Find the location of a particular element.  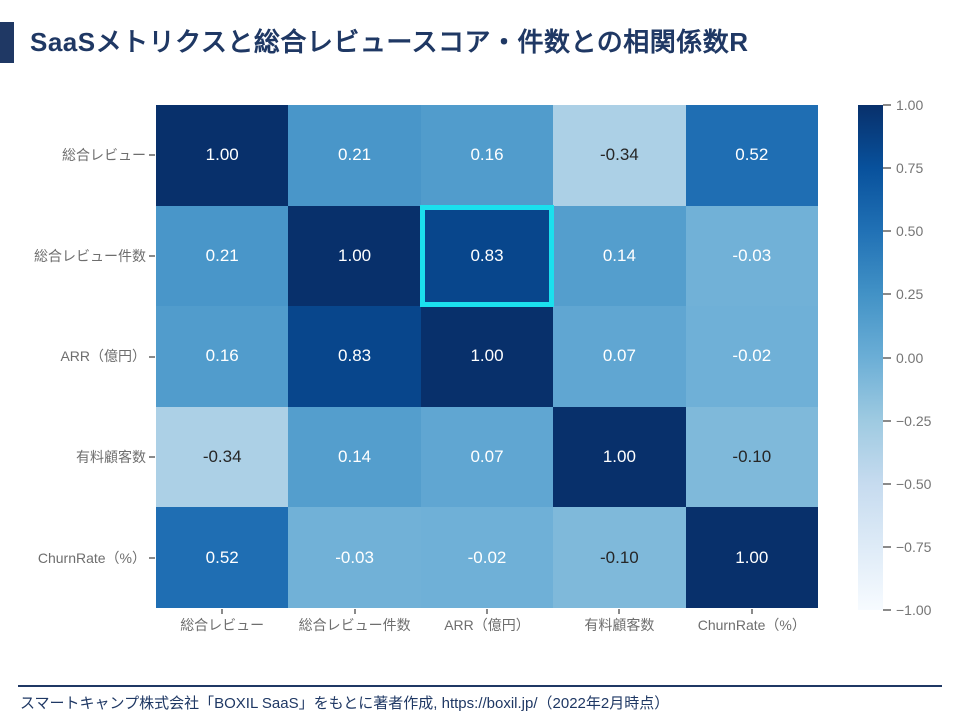

heatmap-cell-有料顧客数-ARR（億円）: 0.07 is located at coordinates (487, 457).